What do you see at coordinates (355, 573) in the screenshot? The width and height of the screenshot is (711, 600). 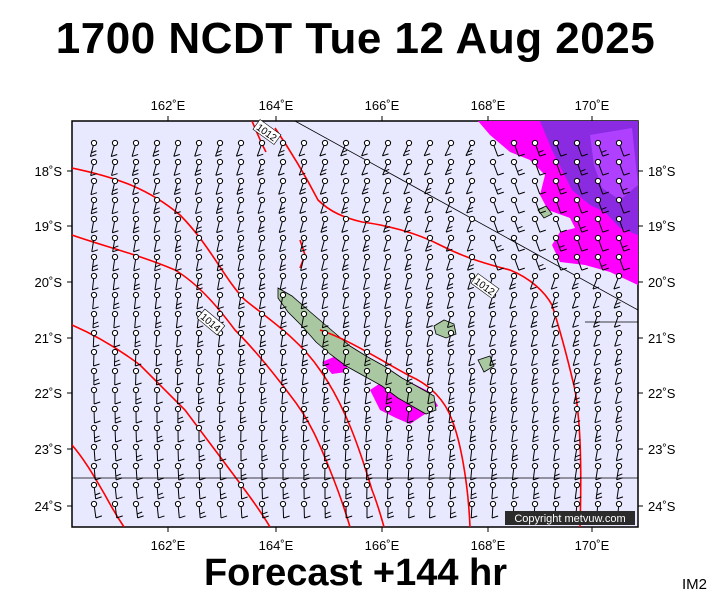 I see `forecast-label: Forecast +144 hr` at bounding box center [355, 573].